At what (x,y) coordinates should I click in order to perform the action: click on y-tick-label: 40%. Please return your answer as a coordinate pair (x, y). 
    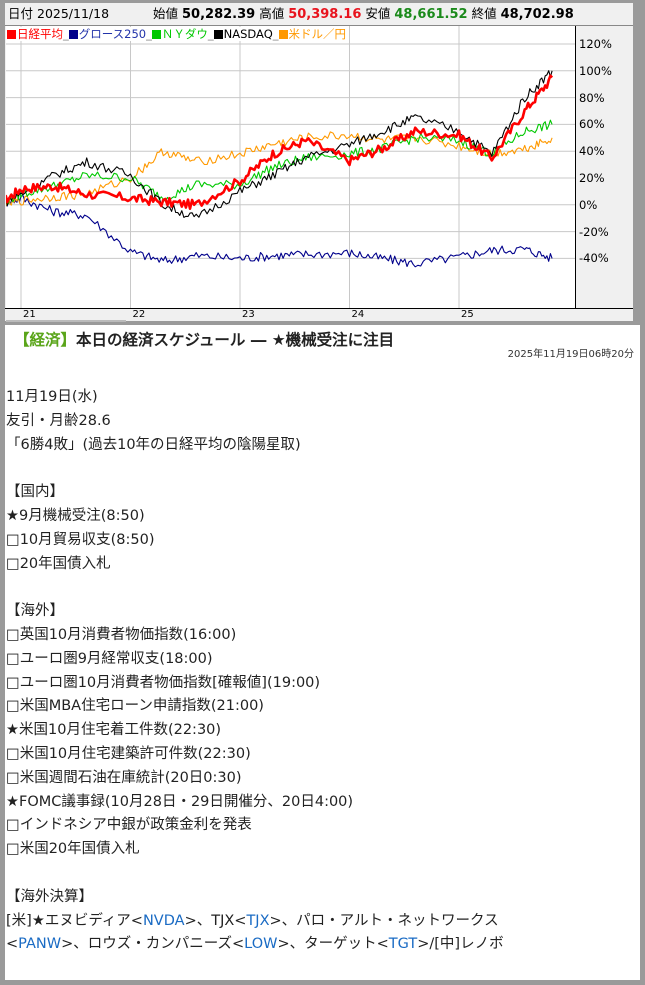
    Looking at the image, I should click on (592, 151).